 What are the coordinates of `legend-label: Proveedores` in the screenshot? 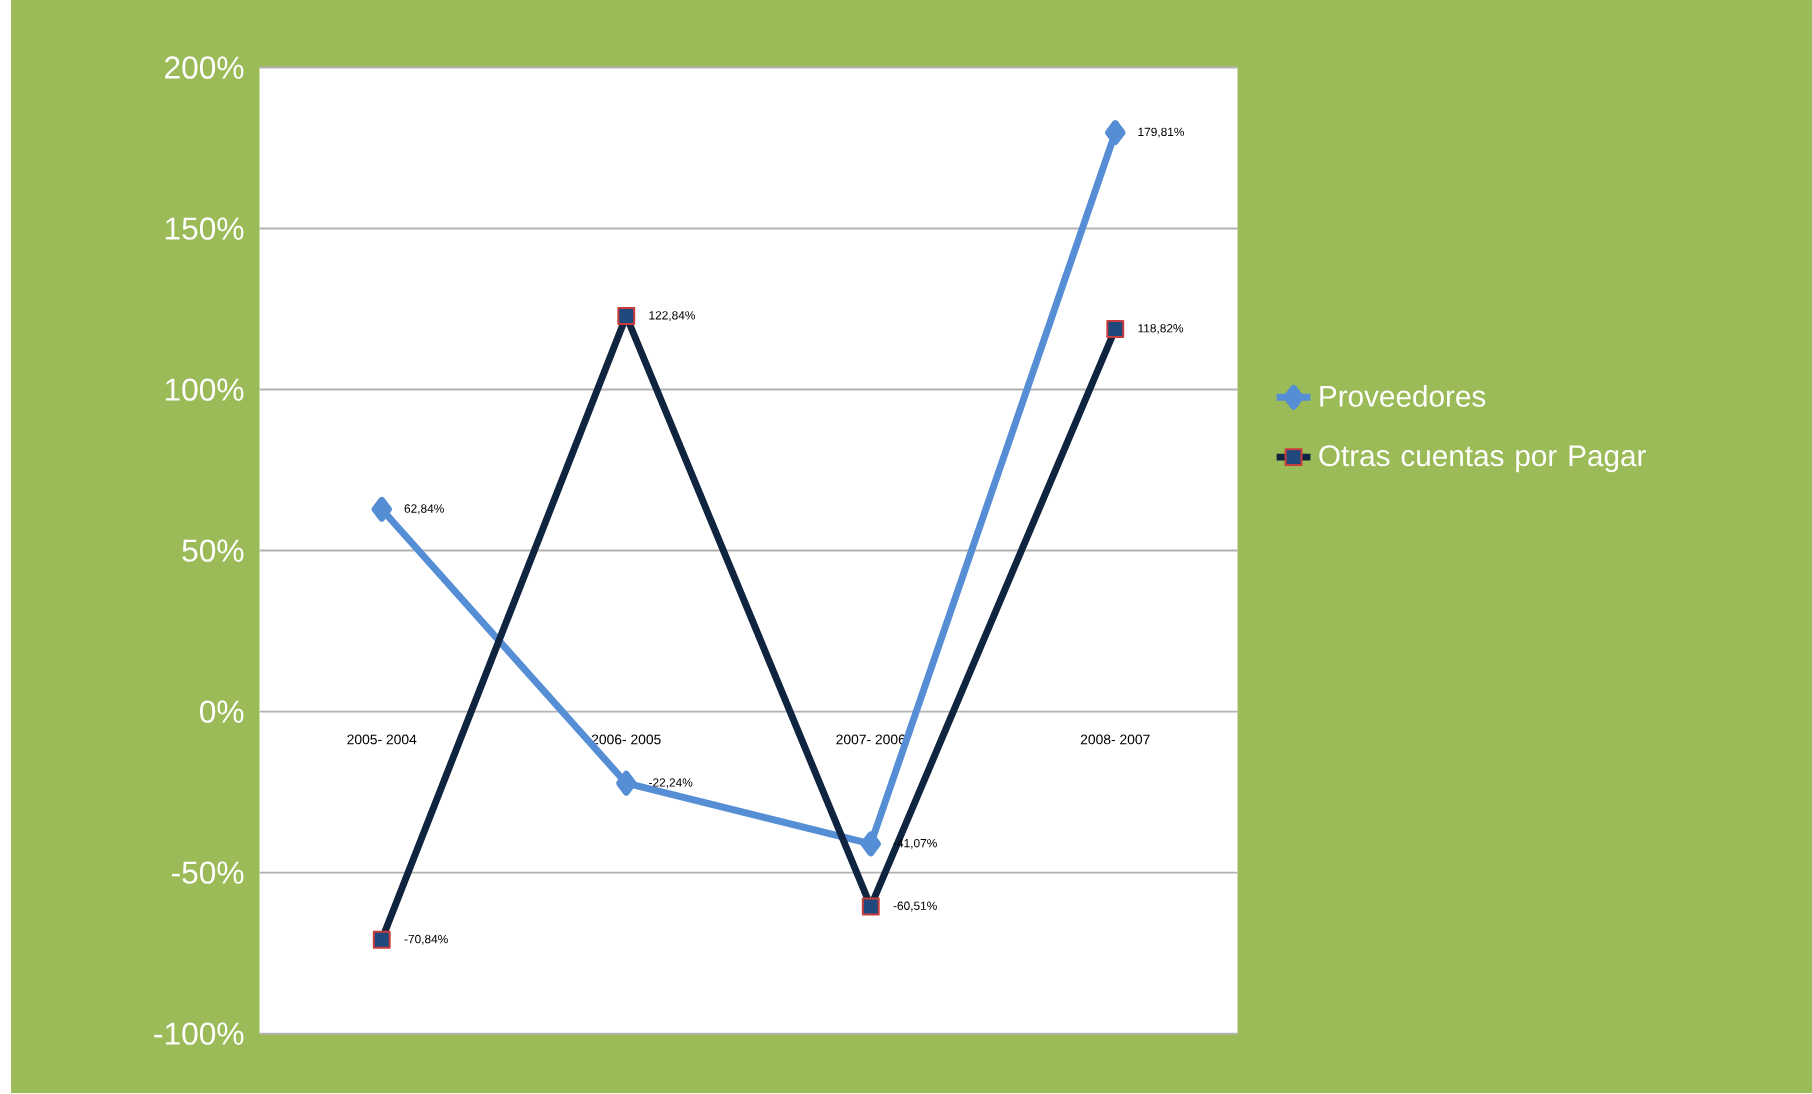 It's located at (1403, 396).